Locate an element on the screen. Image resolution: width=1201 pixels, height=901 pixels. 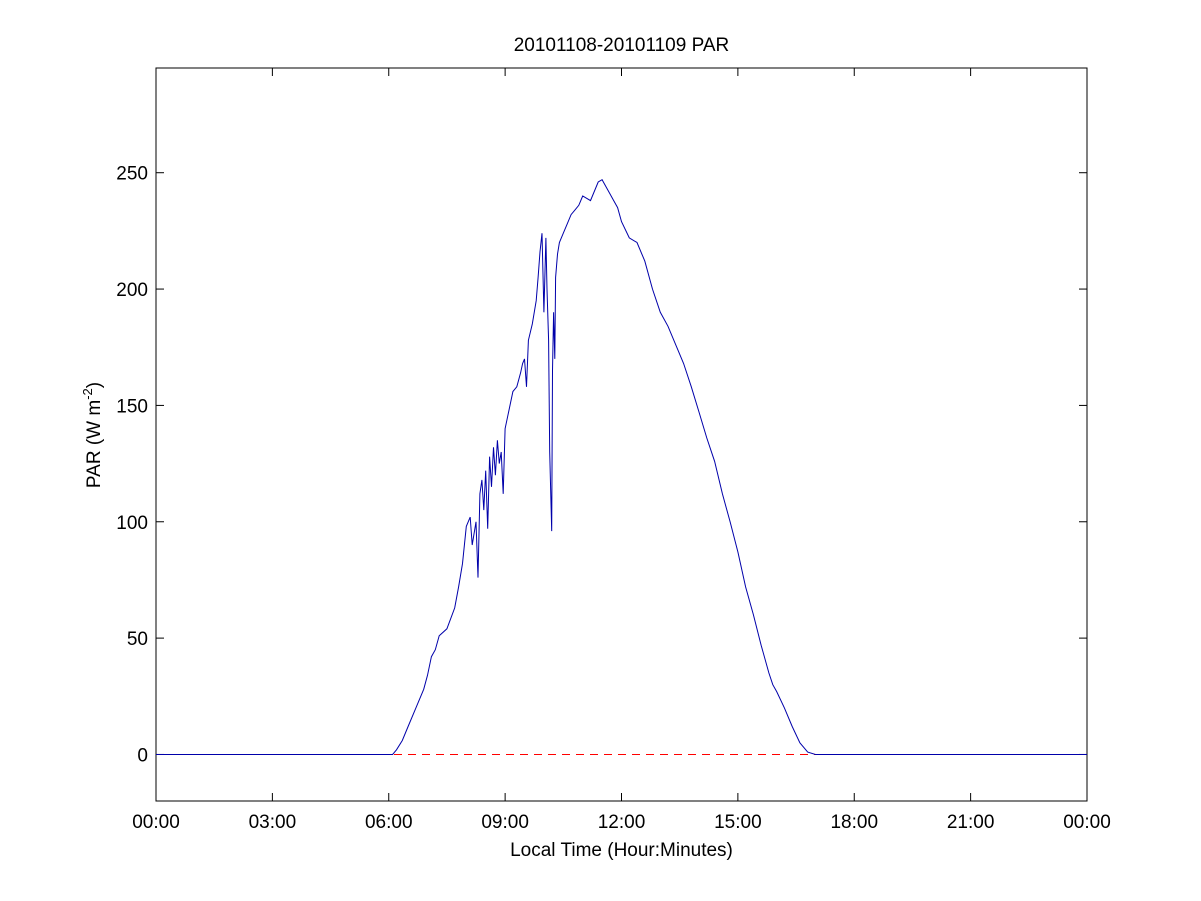
x-tick-label: 12:00 is located at coordinates (622, 822).